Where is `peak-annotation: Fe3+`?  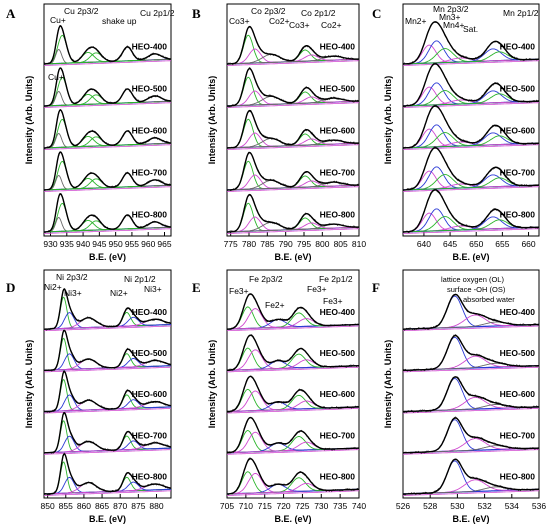
peak-annotation: Fe3+ is located at coordinates (317, 289).